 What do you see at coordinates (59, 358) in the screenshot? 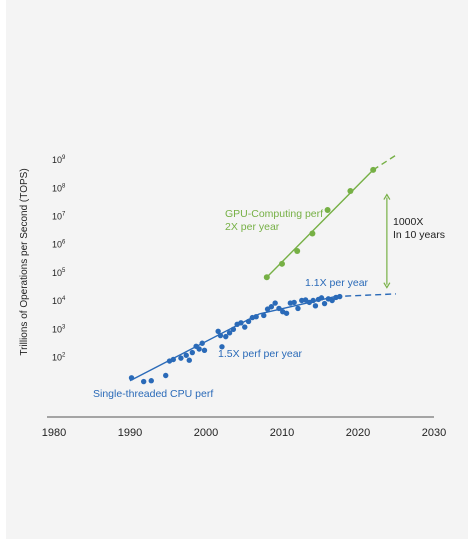
I see `y-tick-label: 102` at bounding box center [59, 358].